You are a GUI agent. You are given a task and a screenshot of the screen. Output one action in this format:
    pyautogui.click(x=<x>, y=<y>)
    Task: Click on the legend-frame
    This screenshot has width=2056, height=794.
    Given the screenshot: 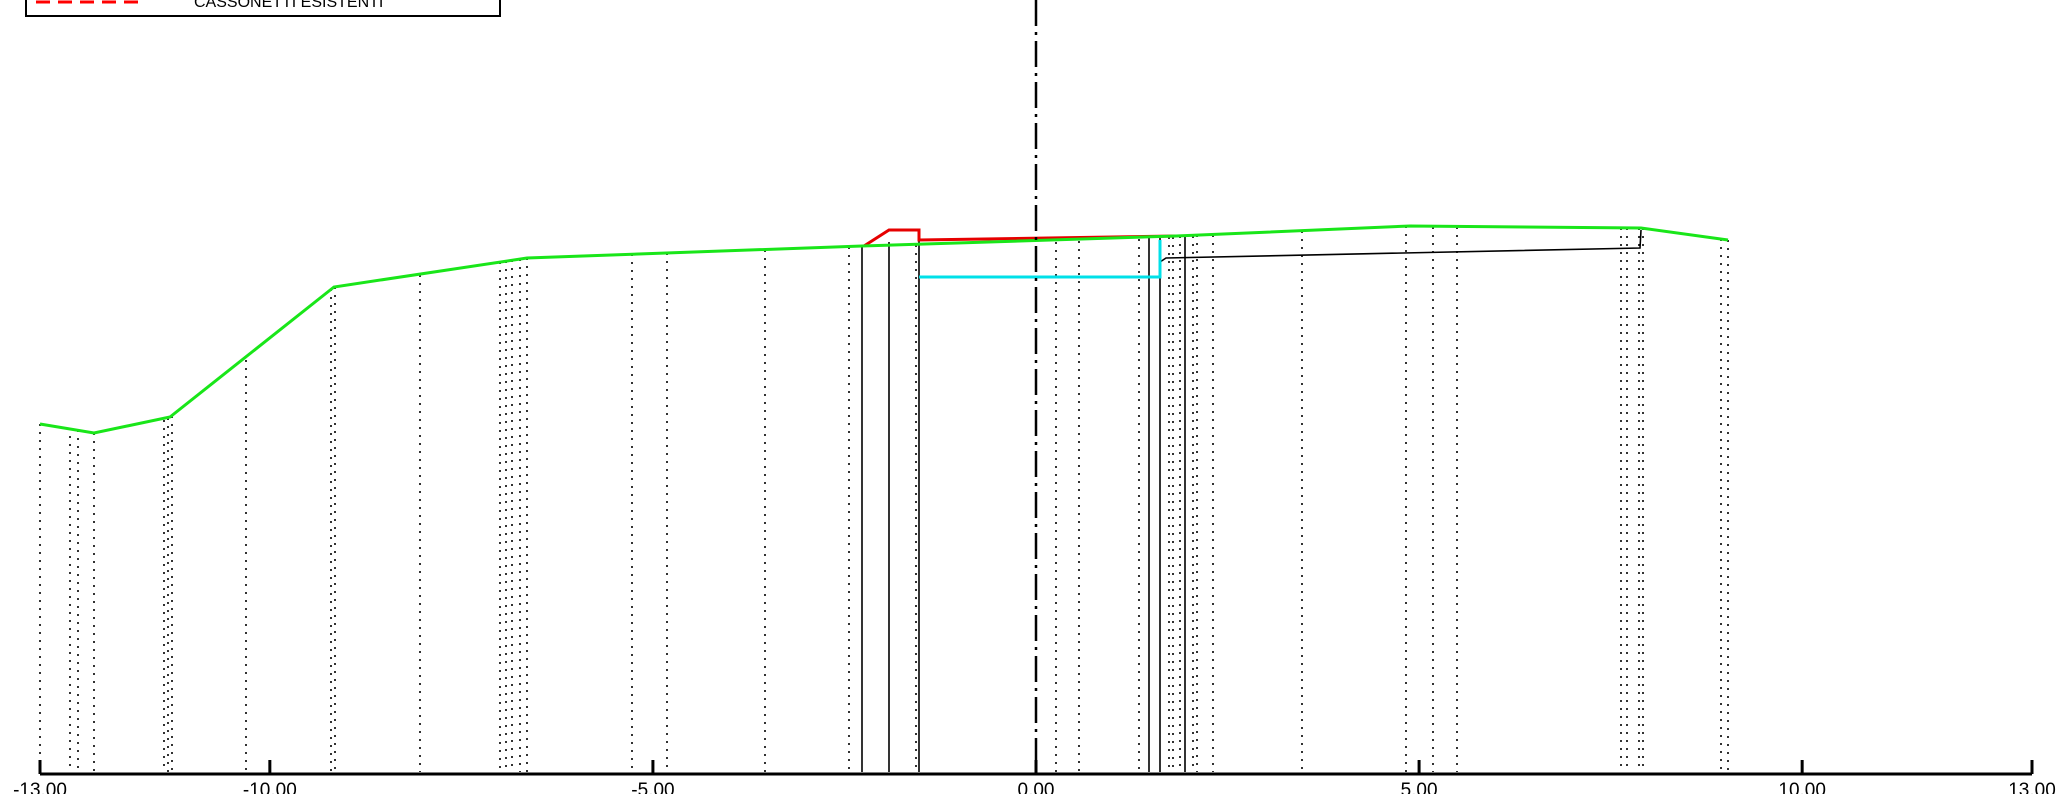 What is the action you would take?
    pyautogui.click(x=263, y=8)
    